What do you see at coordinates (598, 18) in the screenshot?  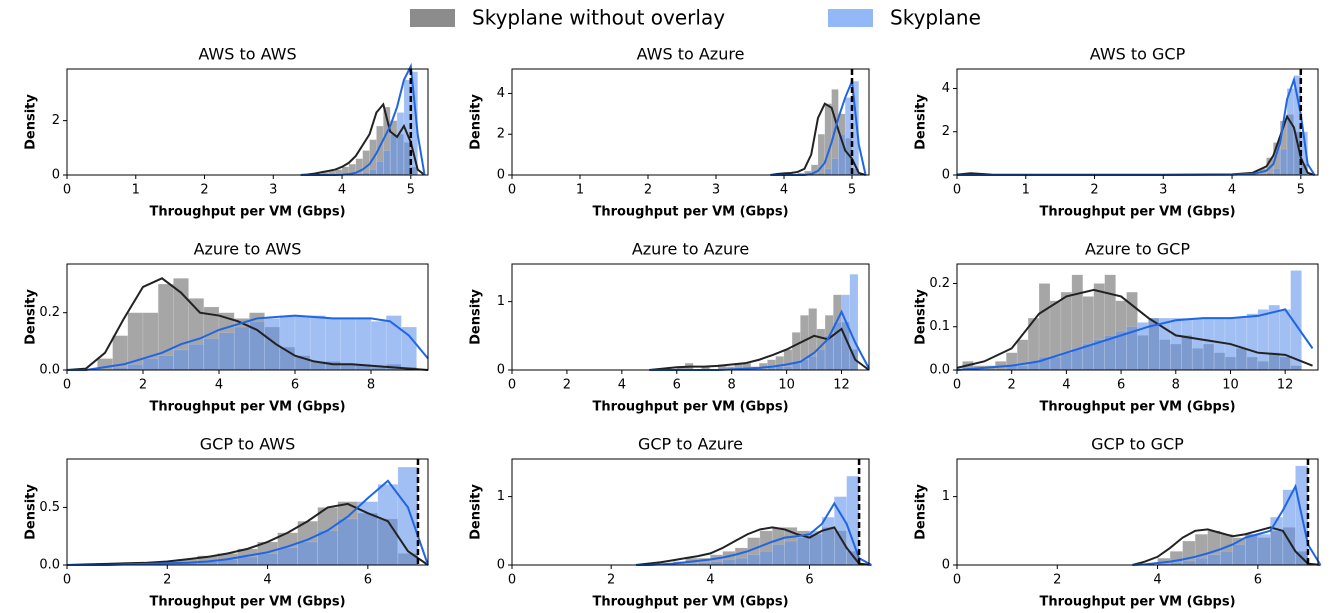 I see `legend-label: Skyplane without overlay` at bounding box center [598, 18].